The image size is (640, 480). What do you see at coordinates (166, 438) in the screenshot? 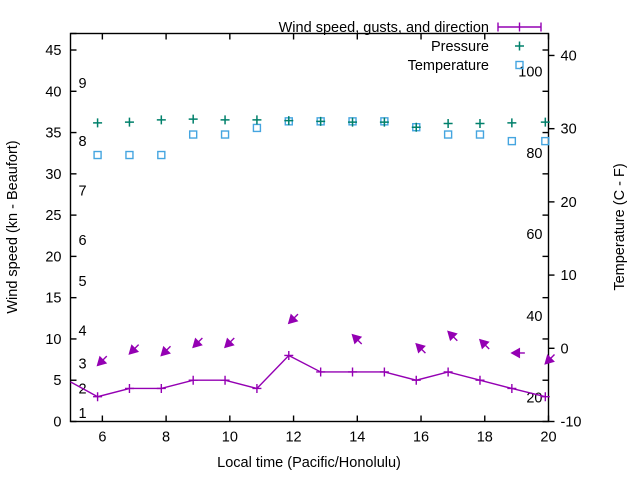
I see `x-tick-label: 8` at bounding box center [166, 438].